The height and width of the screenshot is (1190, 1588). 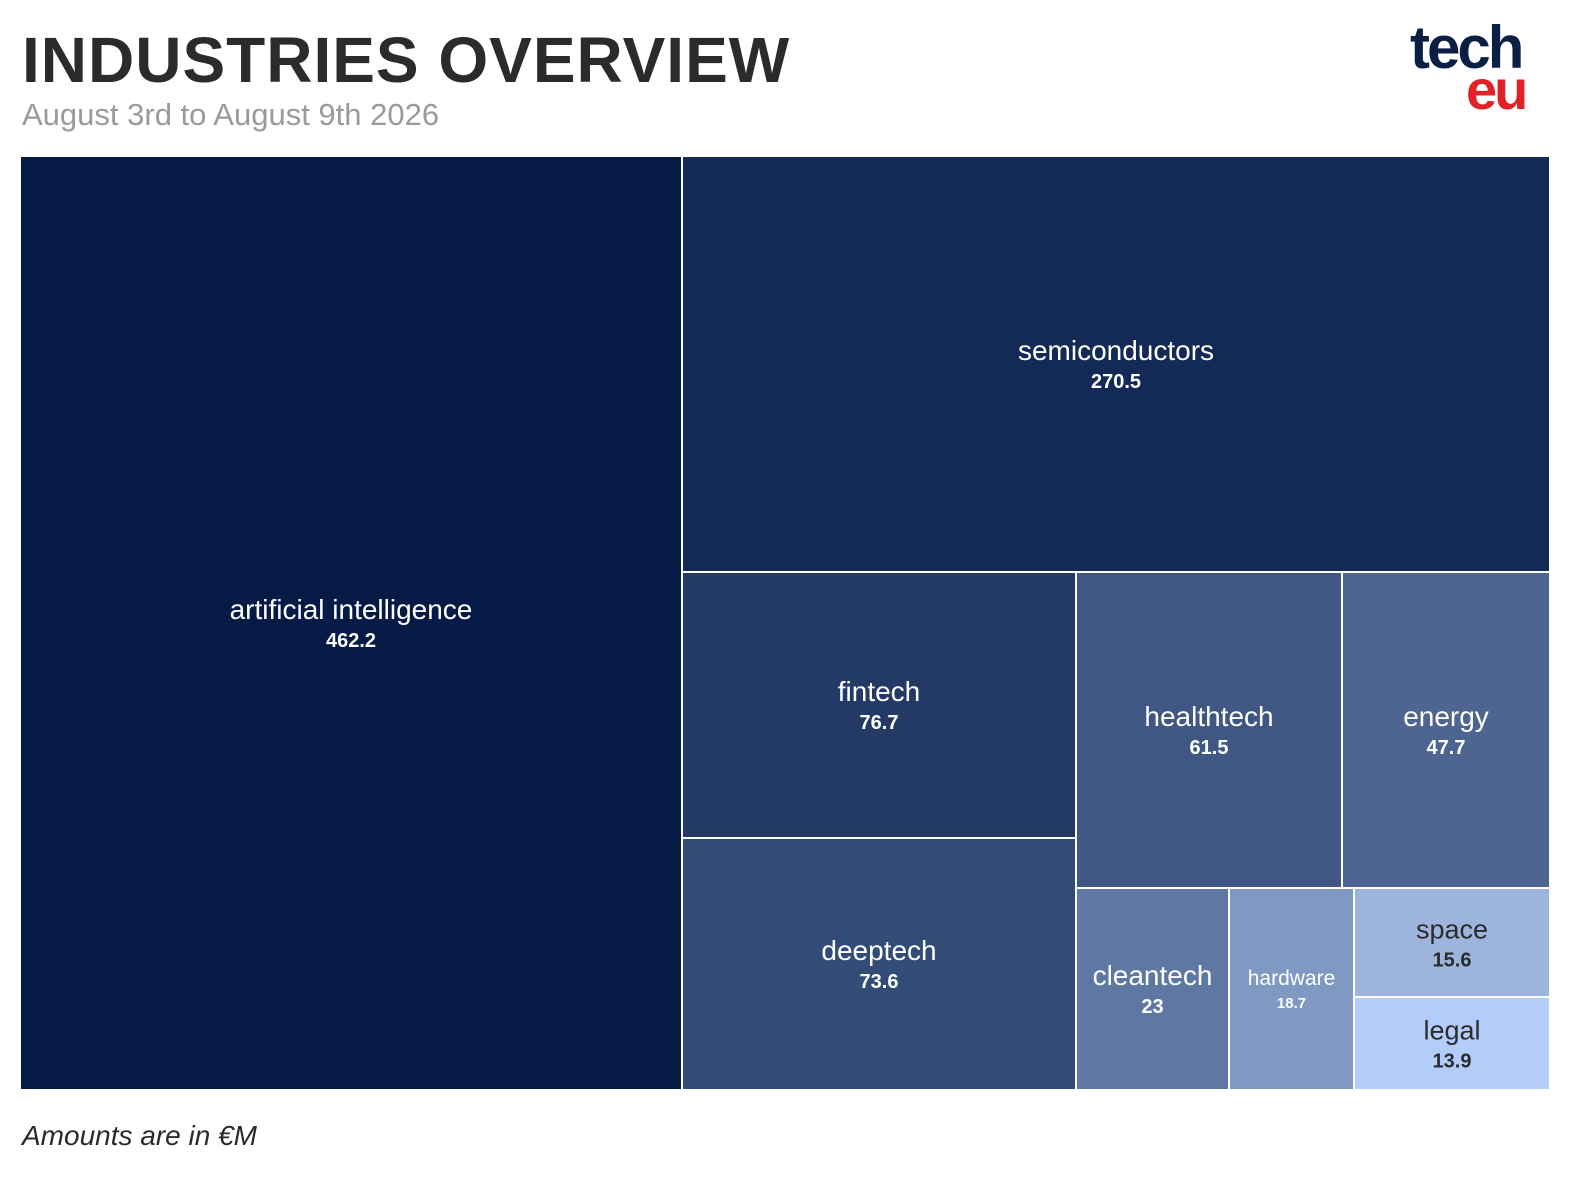 I want to click on tech-eu-logo: tech eu, so click(x=1478, y=68).